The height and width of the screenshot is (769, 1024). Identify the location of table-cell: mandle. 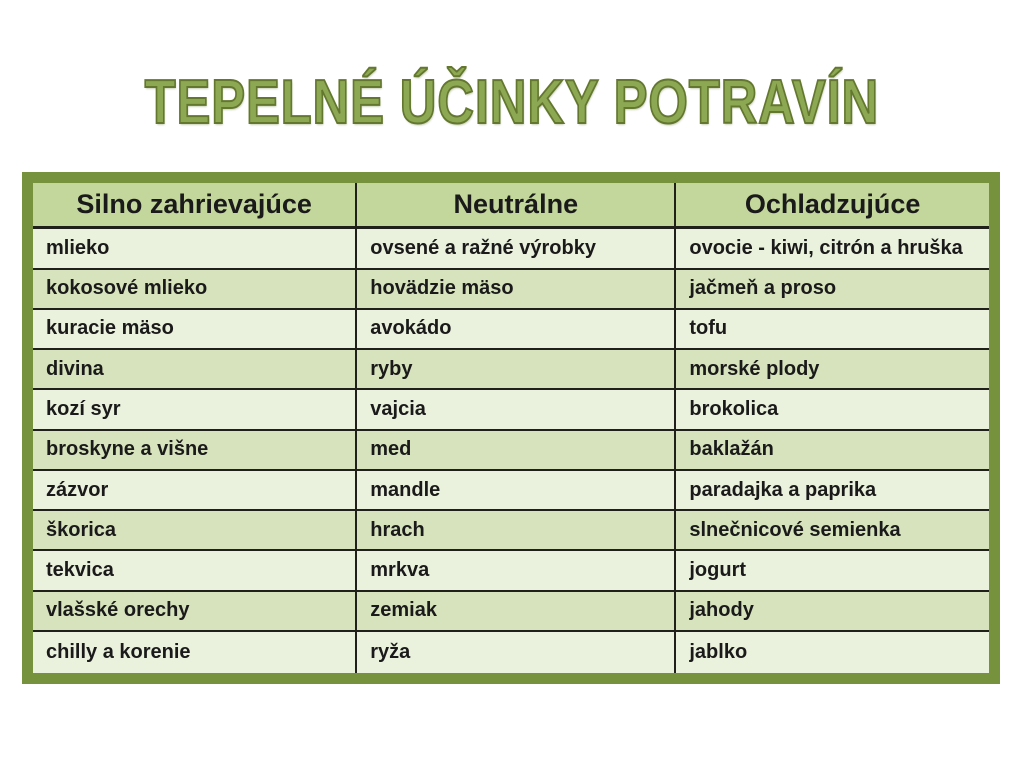
(516, 490).